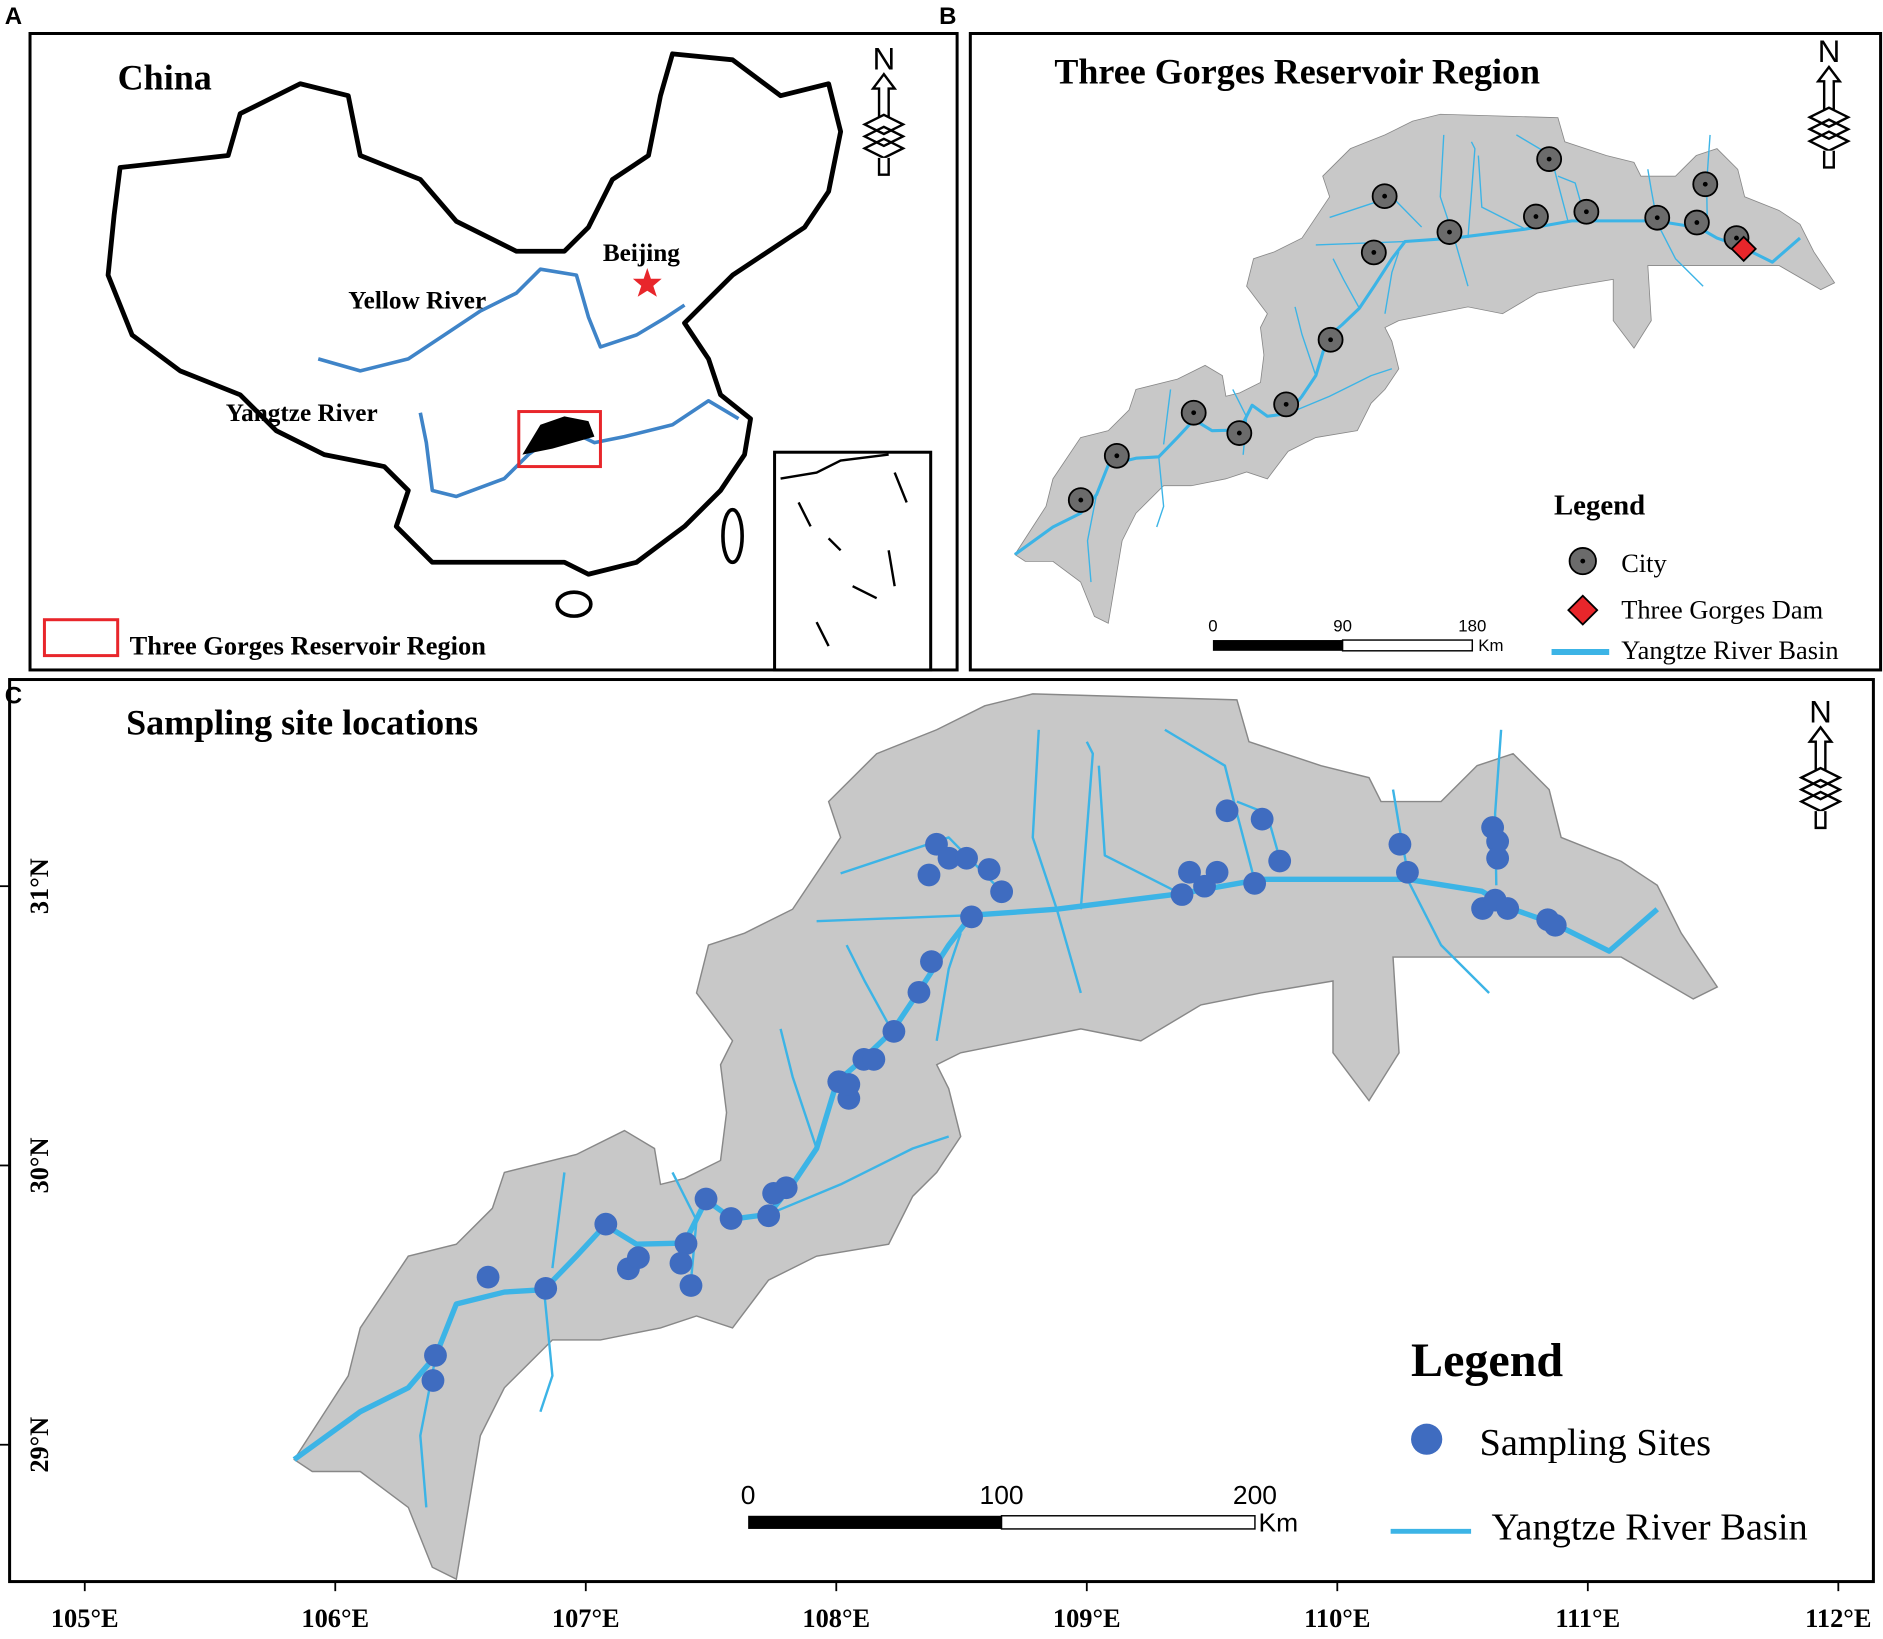  I want to click on dam-marker, so click(1743, 249).